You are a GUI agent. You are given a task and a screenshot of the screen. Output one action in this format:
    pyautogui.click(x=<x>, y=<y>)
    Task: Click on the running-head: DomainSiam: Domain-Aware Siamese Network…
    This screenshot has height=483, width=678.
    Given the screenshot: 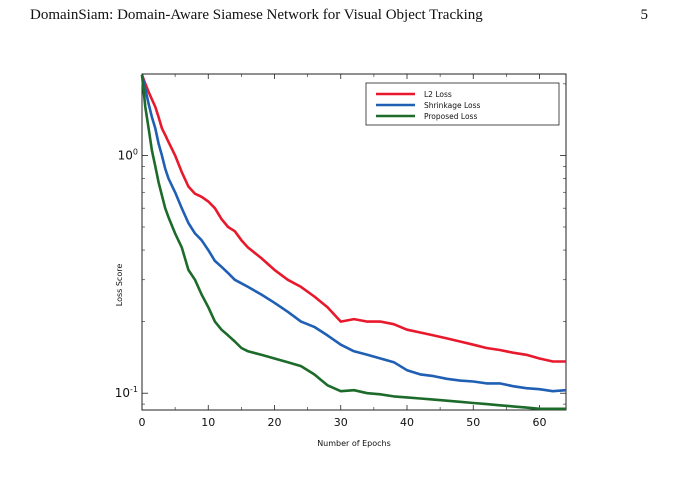 What is the action you would take?
    pyautogui.click(x=339, y=17)
    